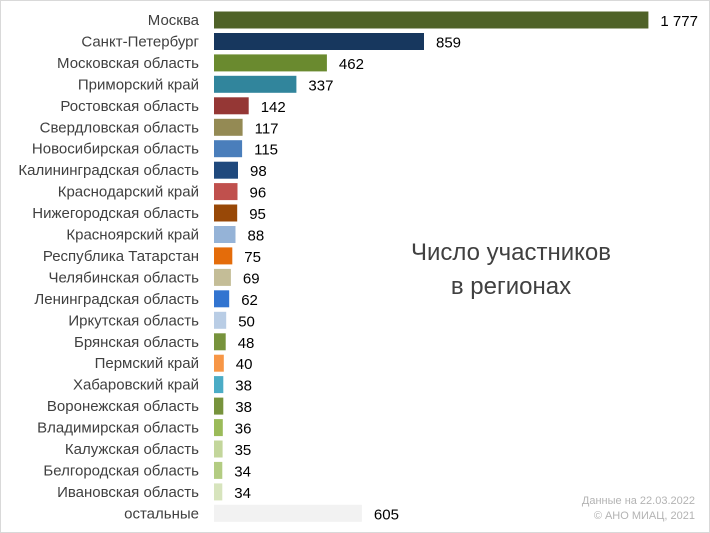 This screenshot has width=710, height=533. I want to click on category-label: Свердловская область, so click(120, 127).